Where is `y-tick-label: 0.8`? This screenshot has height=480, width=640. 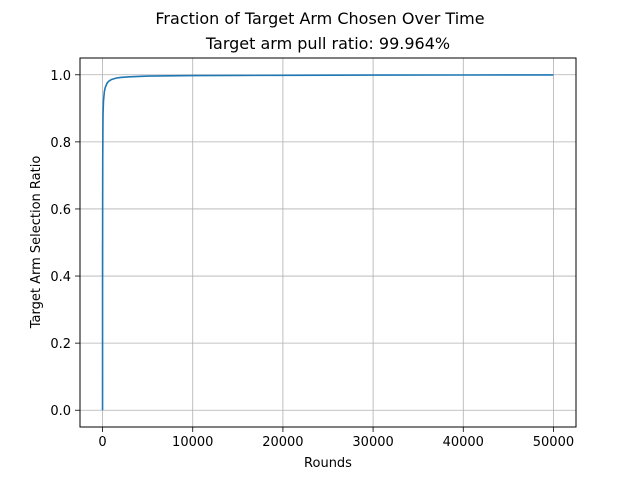 y-tick-label: 0.8 is located at coordinates (60, 143).